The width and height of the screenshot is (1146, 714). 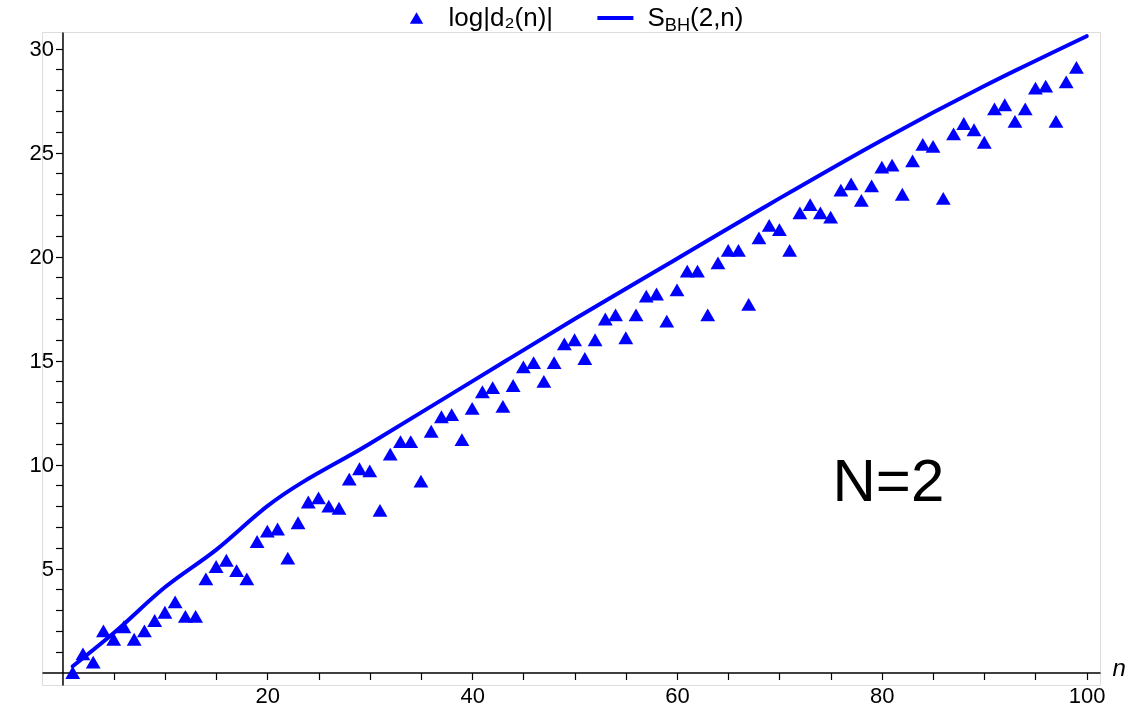 What do you see at coordinates (677, 696) in the screenshot?
I see `x-tick-label: 60` at bounding box center [677, 696].